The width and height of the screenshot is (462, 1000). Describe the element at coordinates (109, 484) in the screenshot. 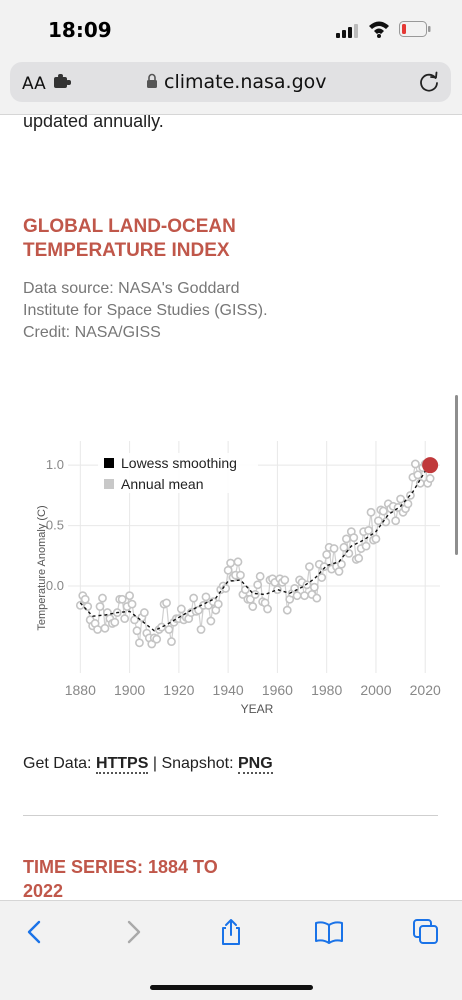

I see `legend-swatch-annual` at that location.